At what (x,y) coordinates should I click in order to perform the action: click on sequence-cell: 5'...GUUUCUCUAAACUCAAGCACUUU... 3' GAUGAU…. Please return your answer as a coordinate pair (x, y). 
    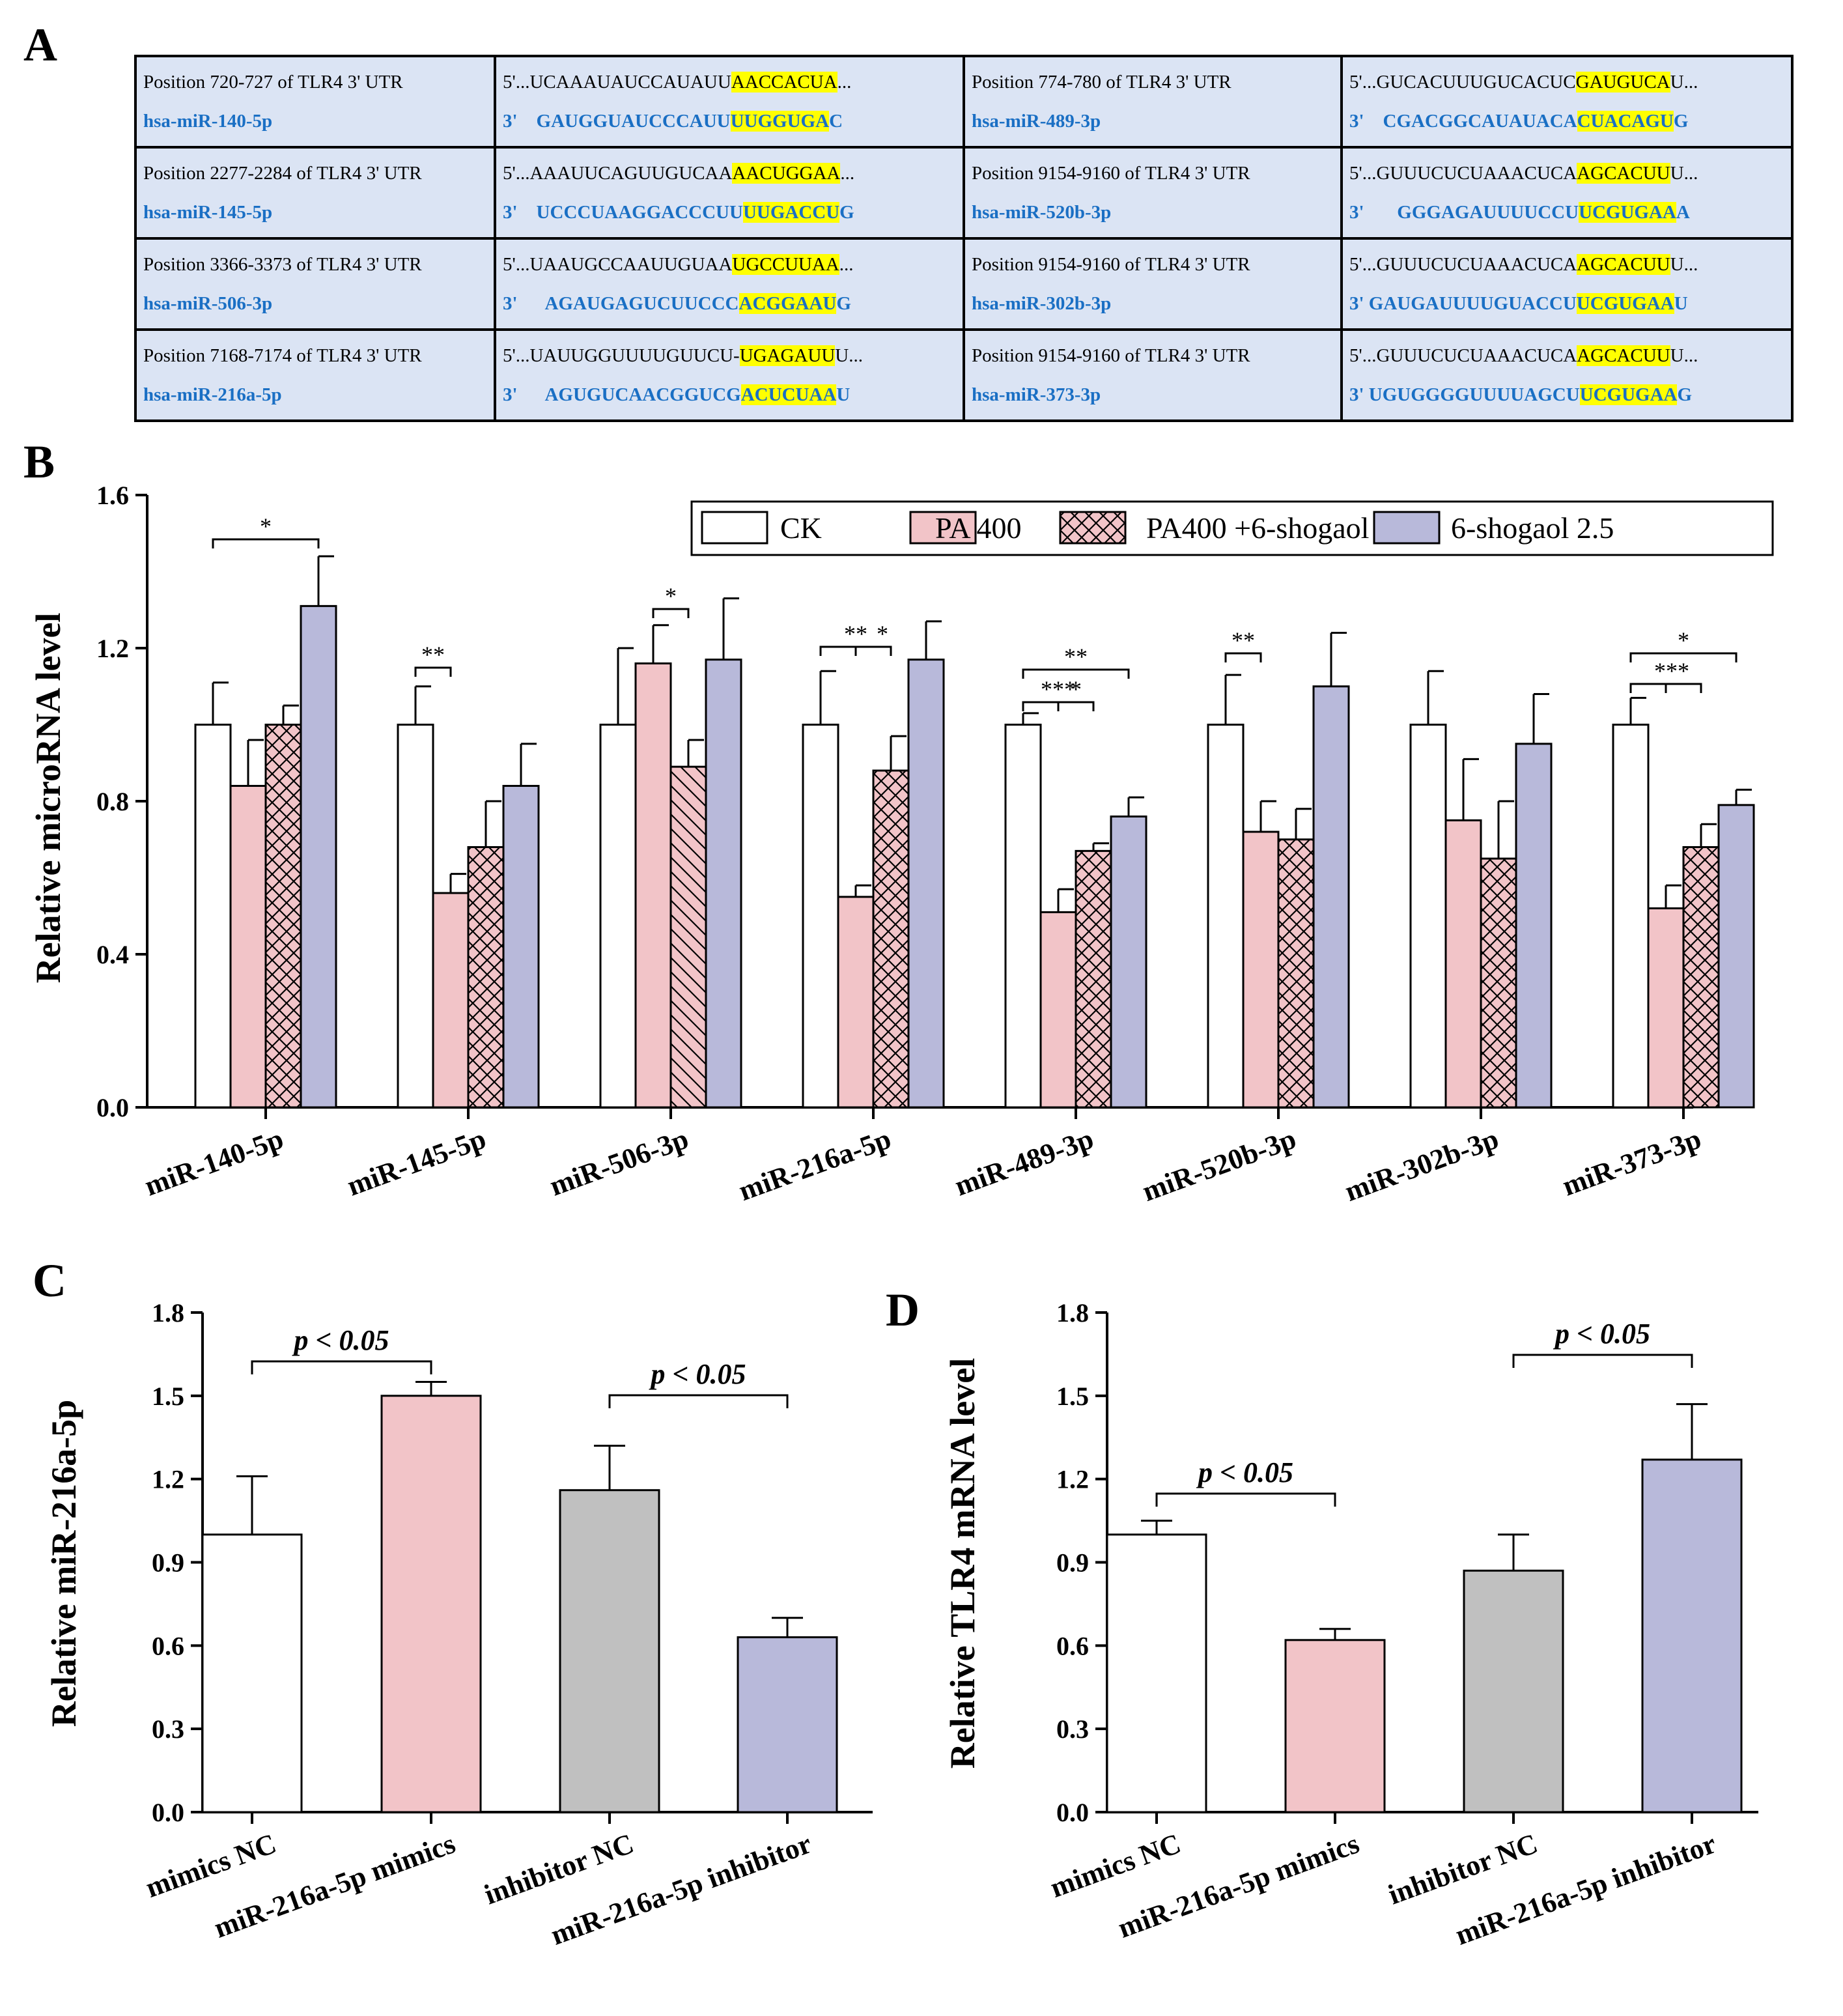
    Looking at the image, I should click on (1567, 284).